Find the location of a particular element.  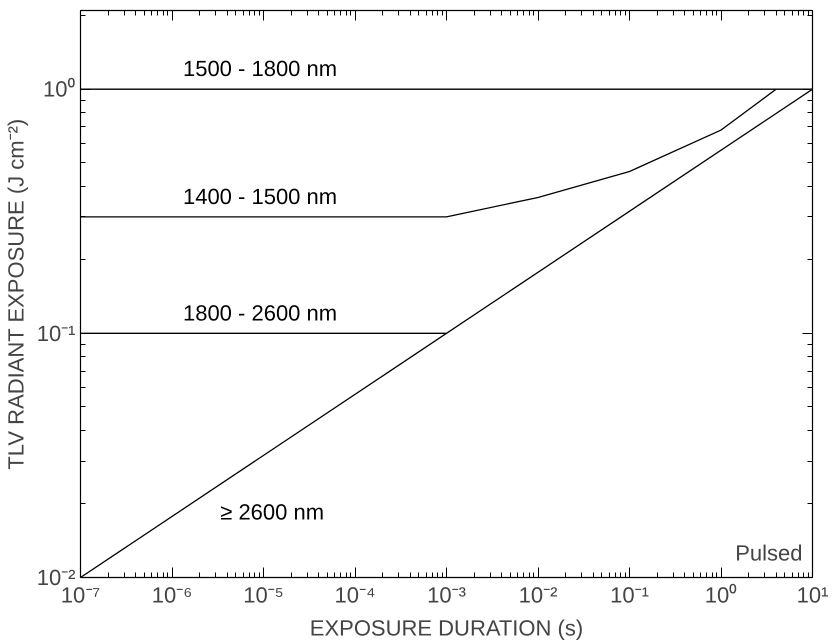

x-tick-label: 10⁻² is located at coordinates (538, 595).